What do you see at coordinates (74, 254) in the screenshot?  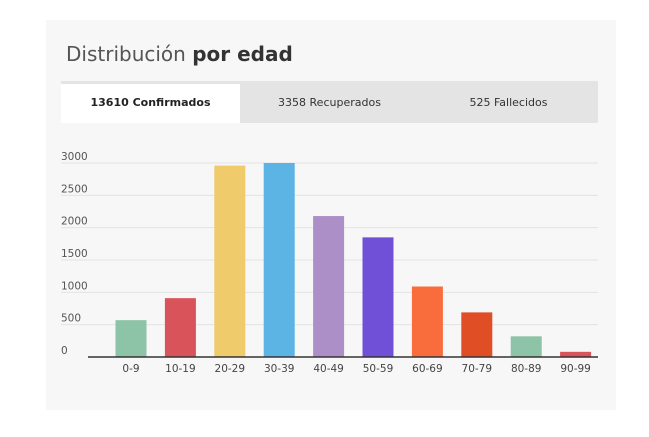 I see `y-tick-label: 1500` at bounding box center [74, 254].